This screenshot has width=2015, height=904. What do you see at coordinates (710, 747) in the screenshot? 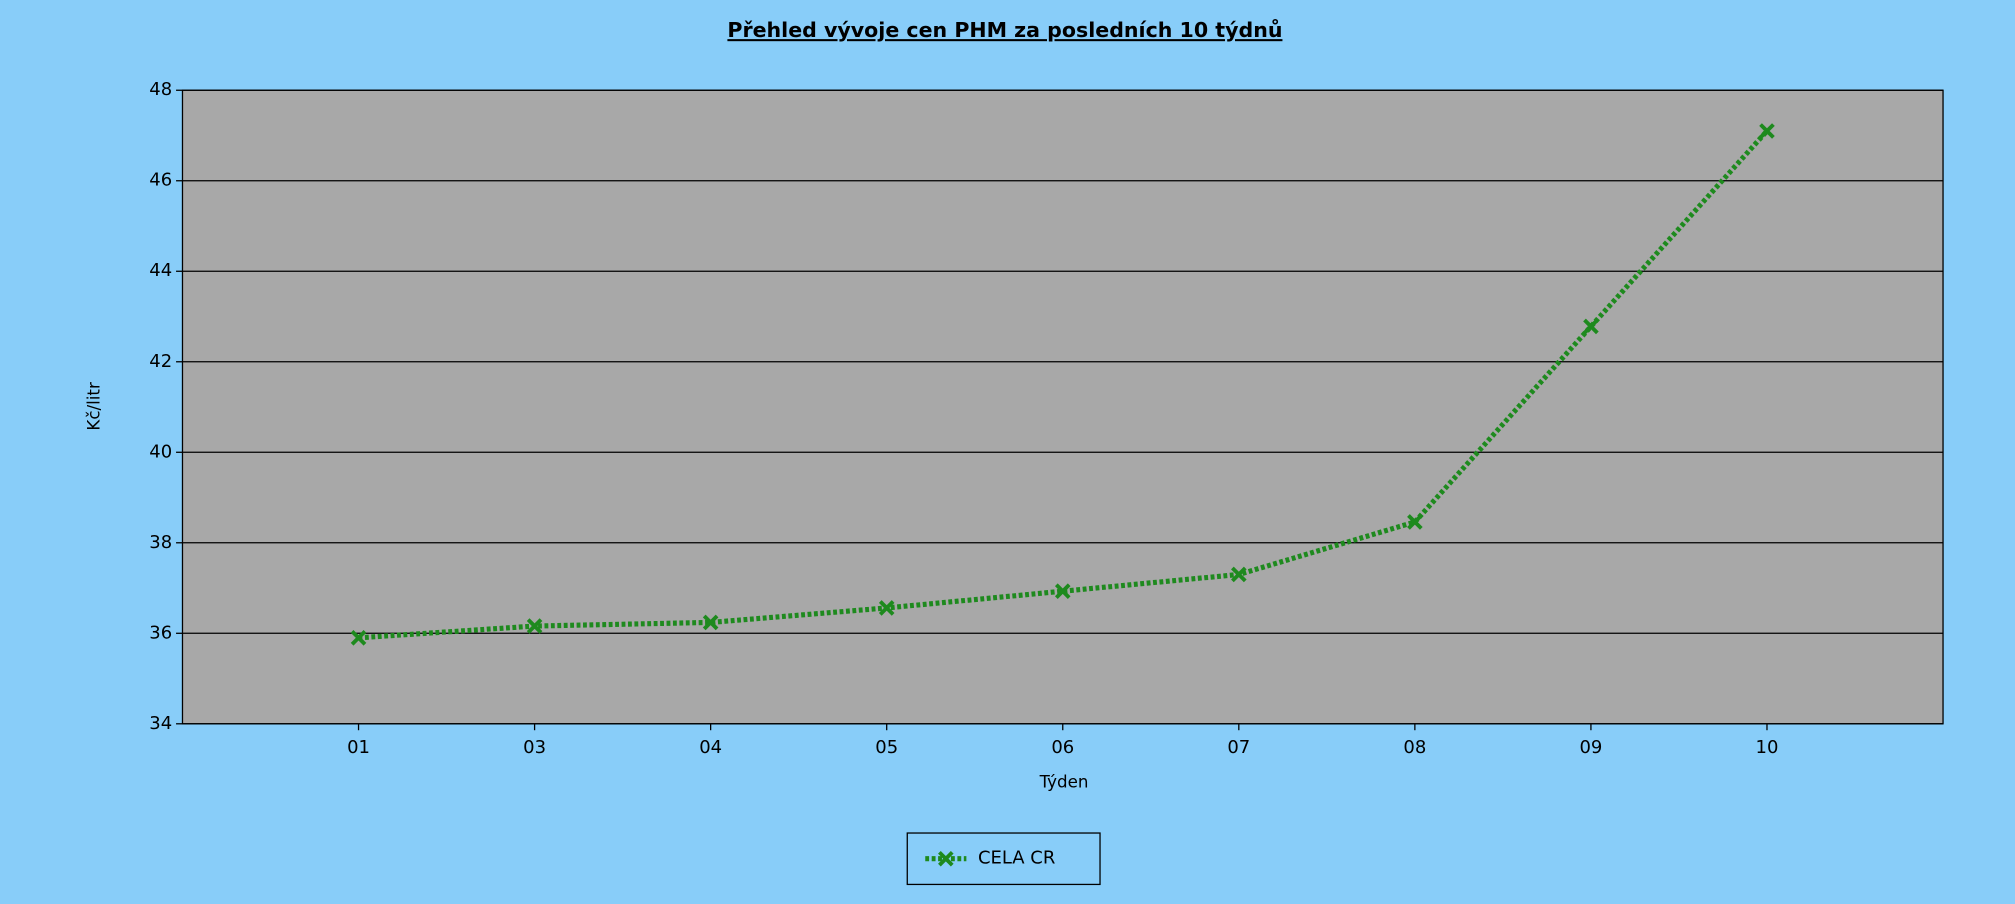
I see `x-tick-label: 04` at bounding box center [710, 747].